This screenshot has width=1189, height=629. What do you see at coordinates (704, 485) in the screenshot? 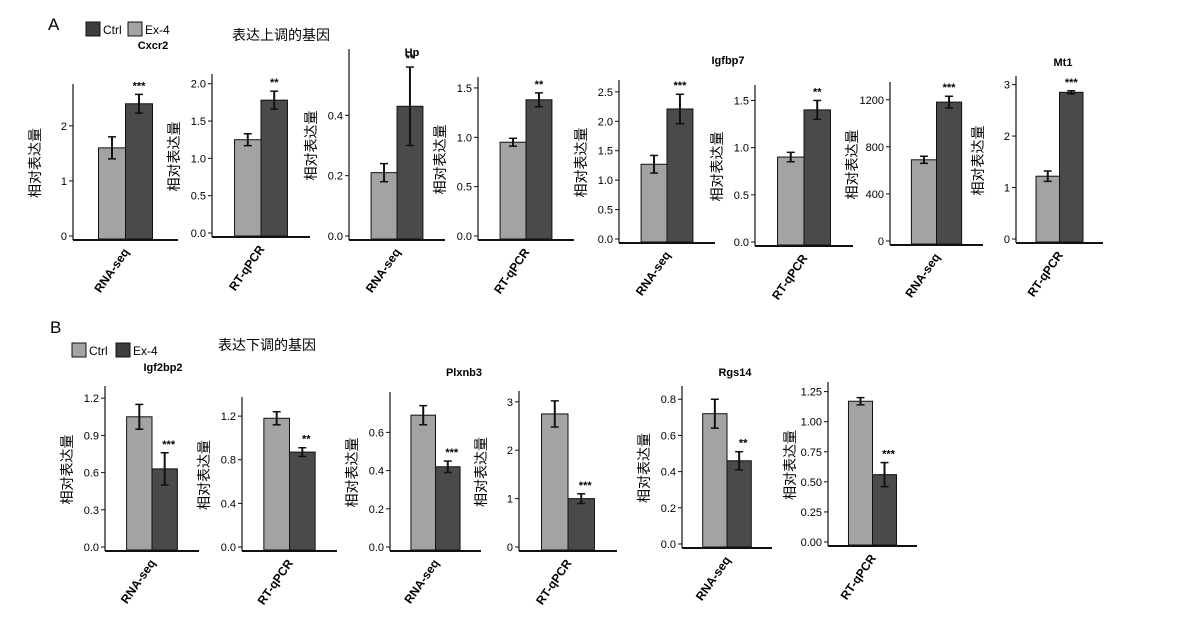
I see `chart-13: 0.0 0.2 0.4 0.6 0.8 ** 相对表达量 RNA-seq Rgs14` at bounding box center [704, 485].